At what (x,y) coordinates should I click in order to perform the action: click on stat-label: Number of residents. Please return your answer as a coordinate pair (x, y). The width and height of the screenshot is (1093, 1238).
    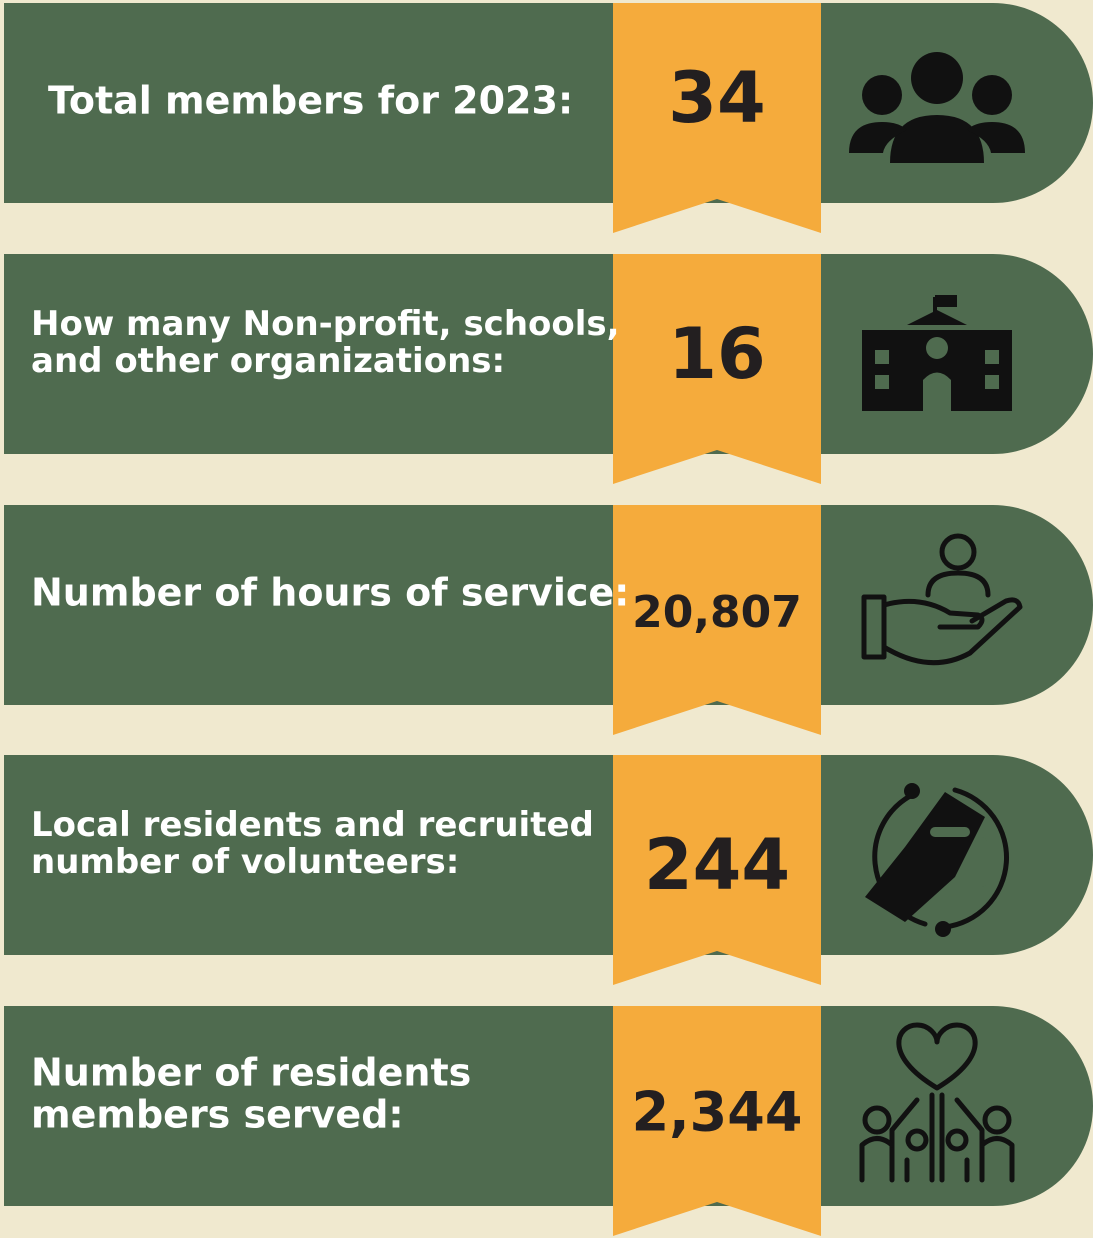
    Looking at the image, I should click on (251, 1073).